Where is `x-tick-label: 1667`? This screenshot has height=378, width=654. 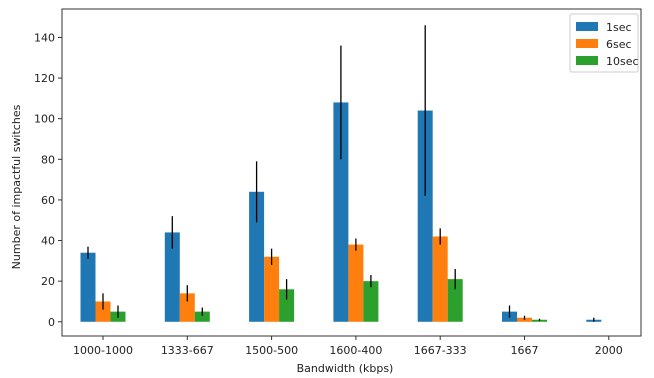 x-tick-label: 1667 is located at coordinates (525, 350).